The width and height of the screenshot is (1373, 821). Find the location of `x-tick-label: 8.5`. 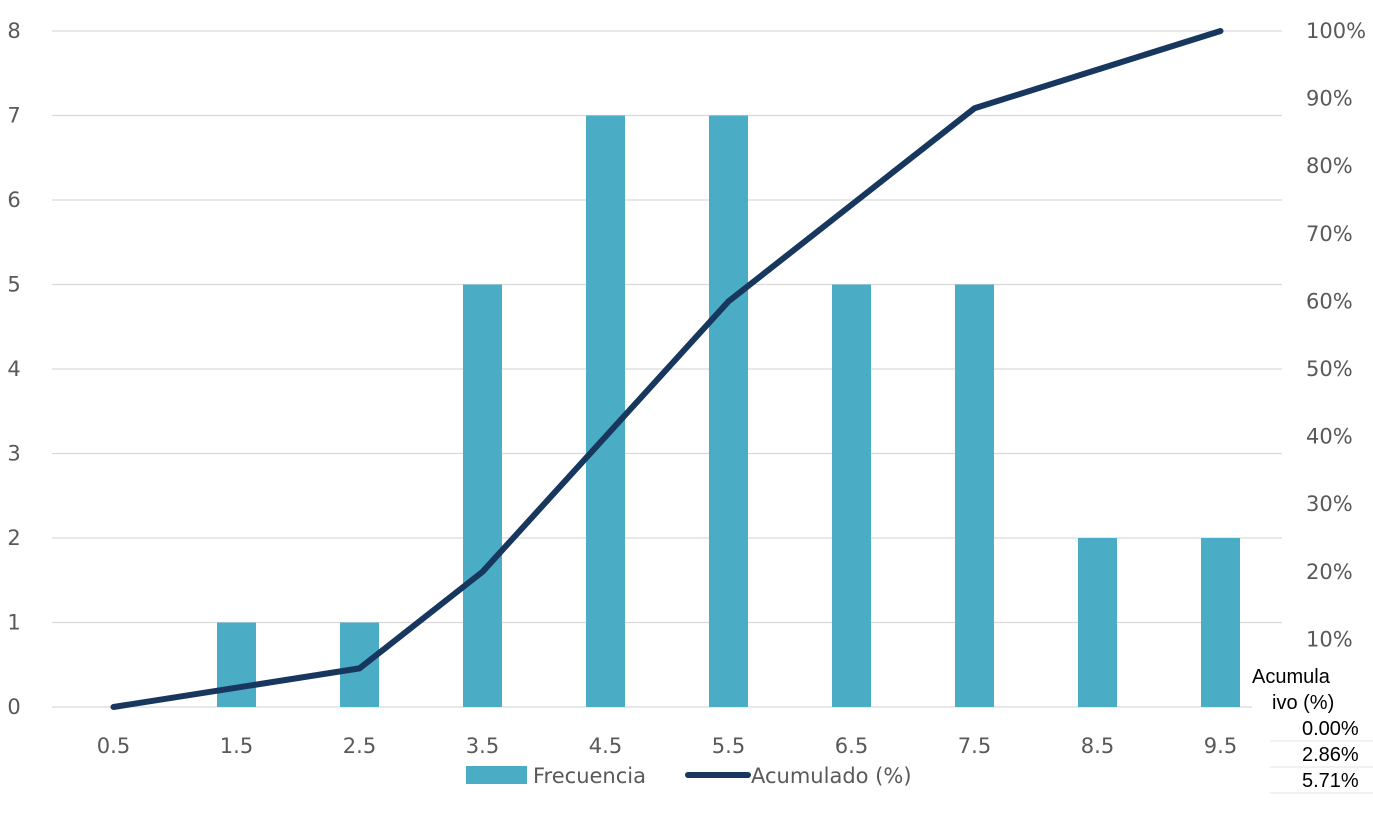

x-tick-label: 8.5 is located at coordinates (1097, 746).